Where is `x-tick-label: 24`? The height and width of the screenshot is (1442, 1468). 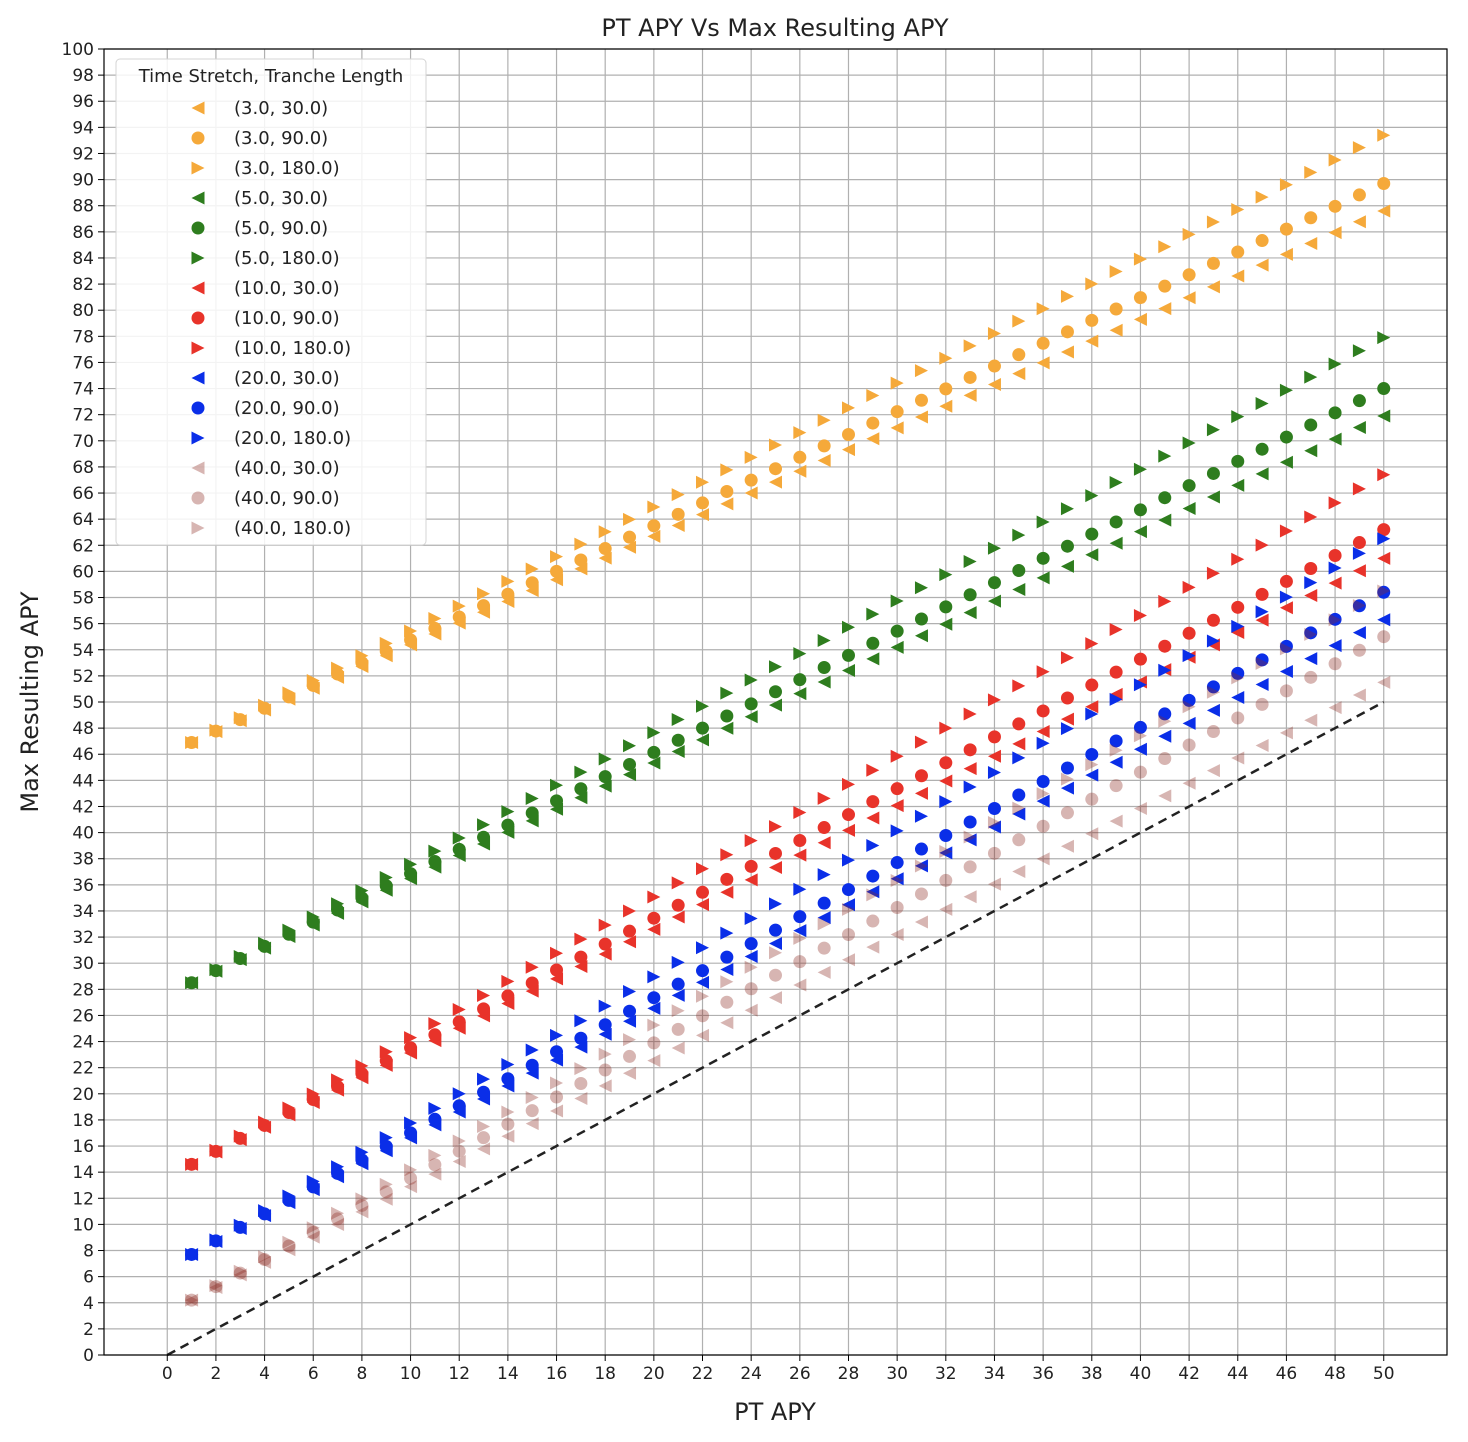 x-tick-label: 24 is located at coordinates (751, 1374).